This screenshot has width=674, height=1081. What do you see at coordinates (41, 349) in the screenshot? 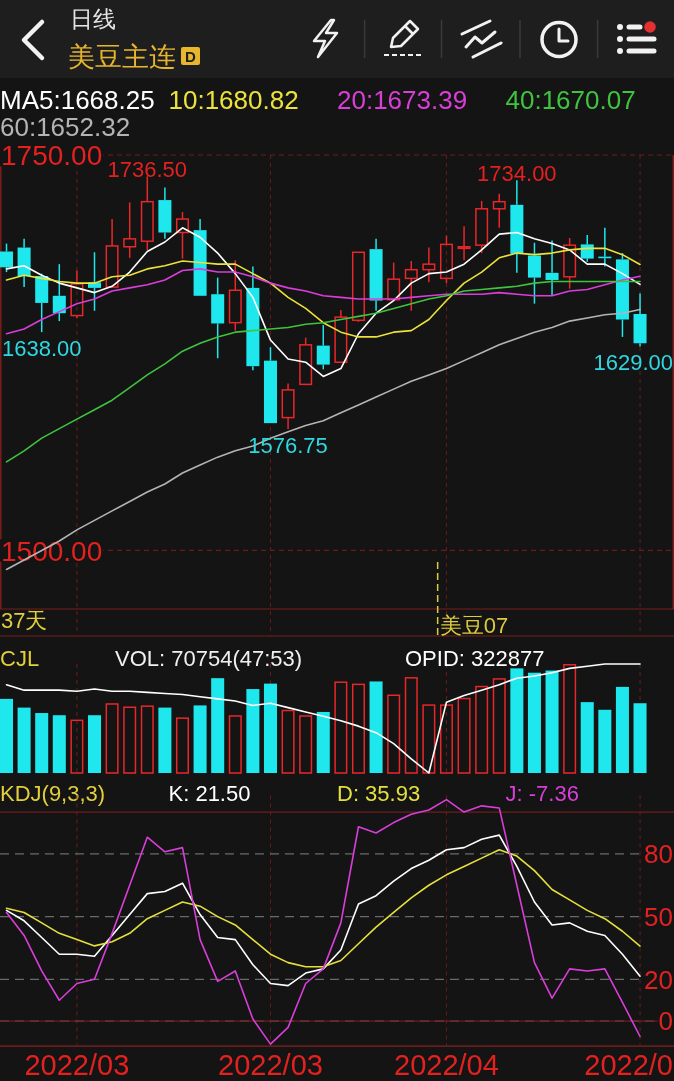
I see `annotation: 1638.00` at bounding box center [41, 349].